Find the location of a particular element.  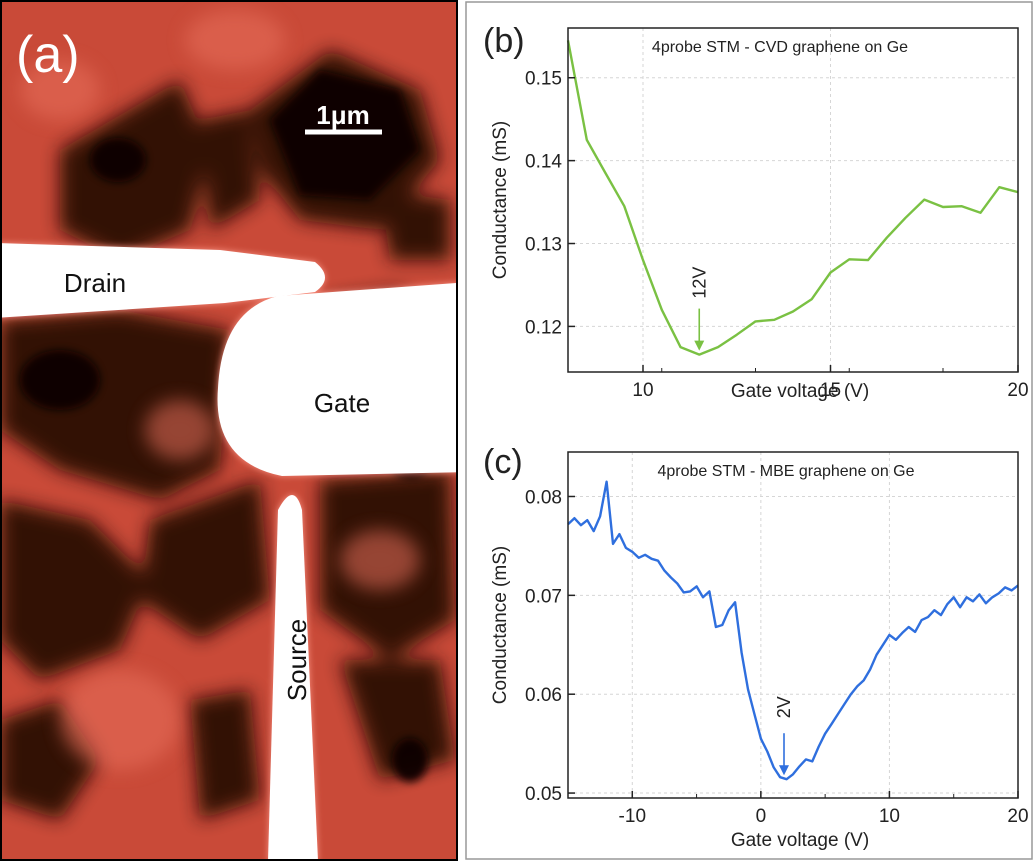

chart-b-ylabel: Conductance (mS) is located at coordinates (500, 200).